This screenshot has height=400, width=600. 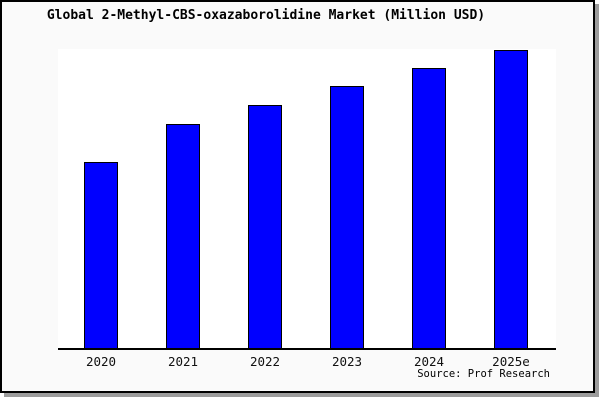 What do you see at coordinates (483, 374) in the screenshot?
I see `source-note: Source: Prof Research` at bounding box center [483, 374].